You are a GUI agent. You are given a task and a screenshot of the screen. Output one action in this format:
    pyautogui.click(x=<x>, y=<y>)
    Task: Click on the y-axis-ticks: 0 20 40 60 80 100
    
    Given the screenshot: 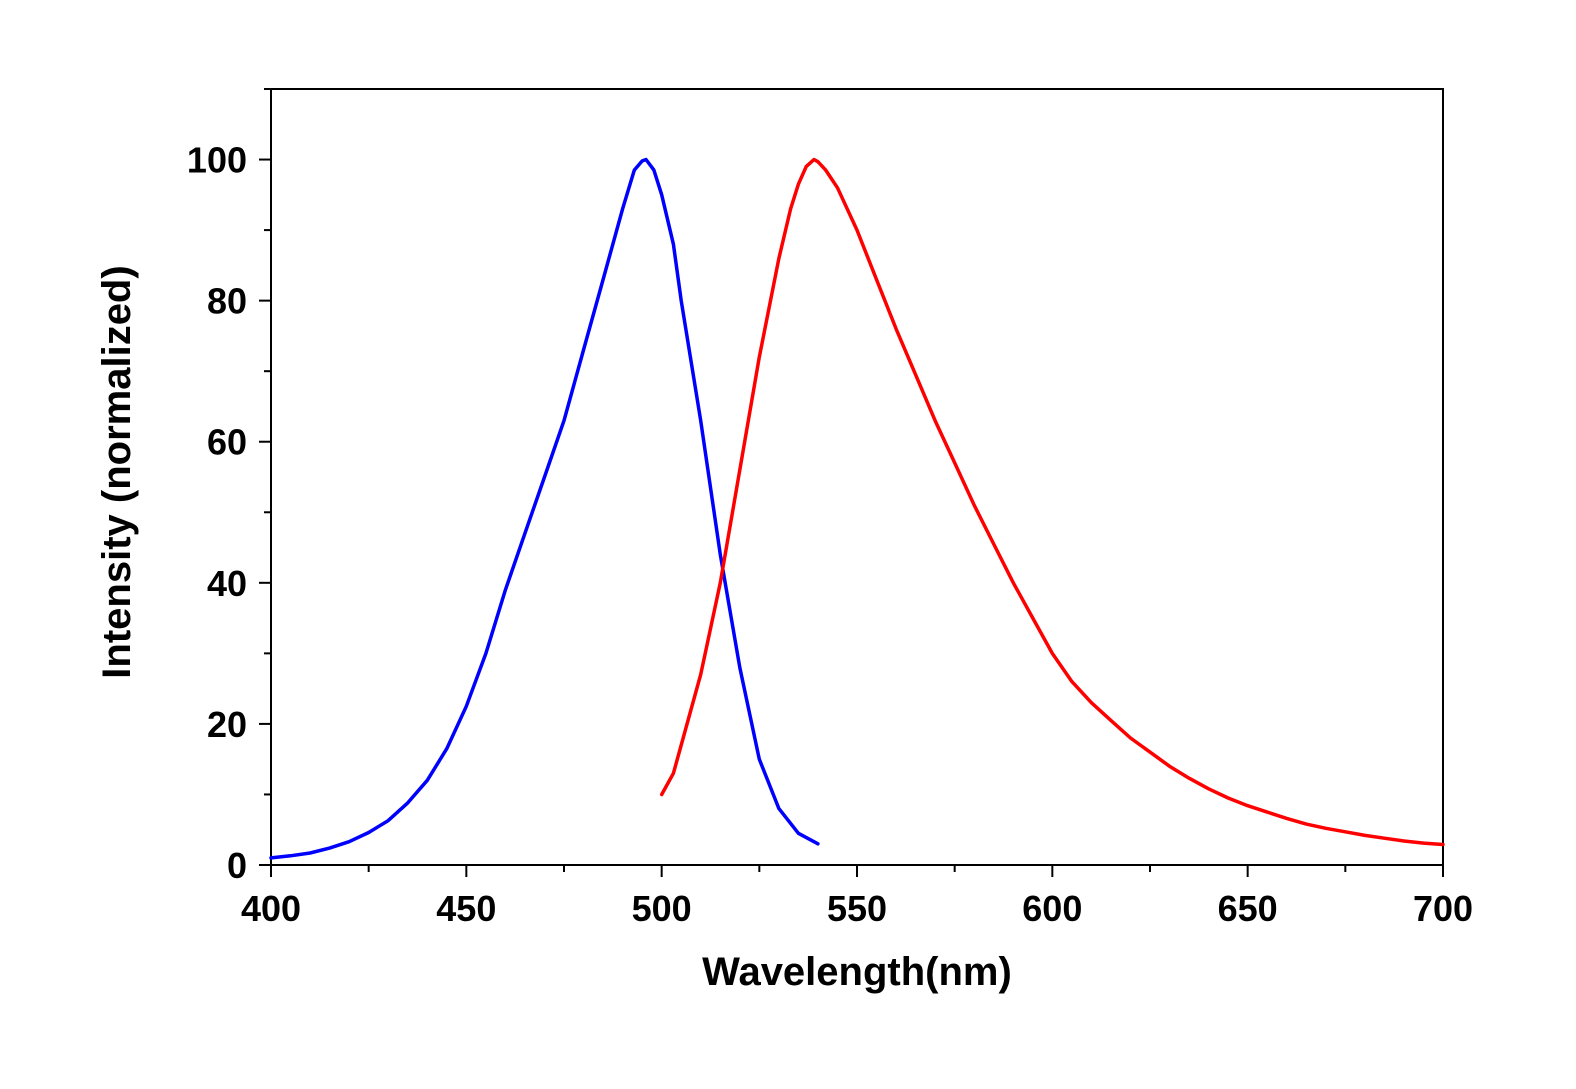 What is the action you would take?
    pyautogui.click(x=229, y=487)
    